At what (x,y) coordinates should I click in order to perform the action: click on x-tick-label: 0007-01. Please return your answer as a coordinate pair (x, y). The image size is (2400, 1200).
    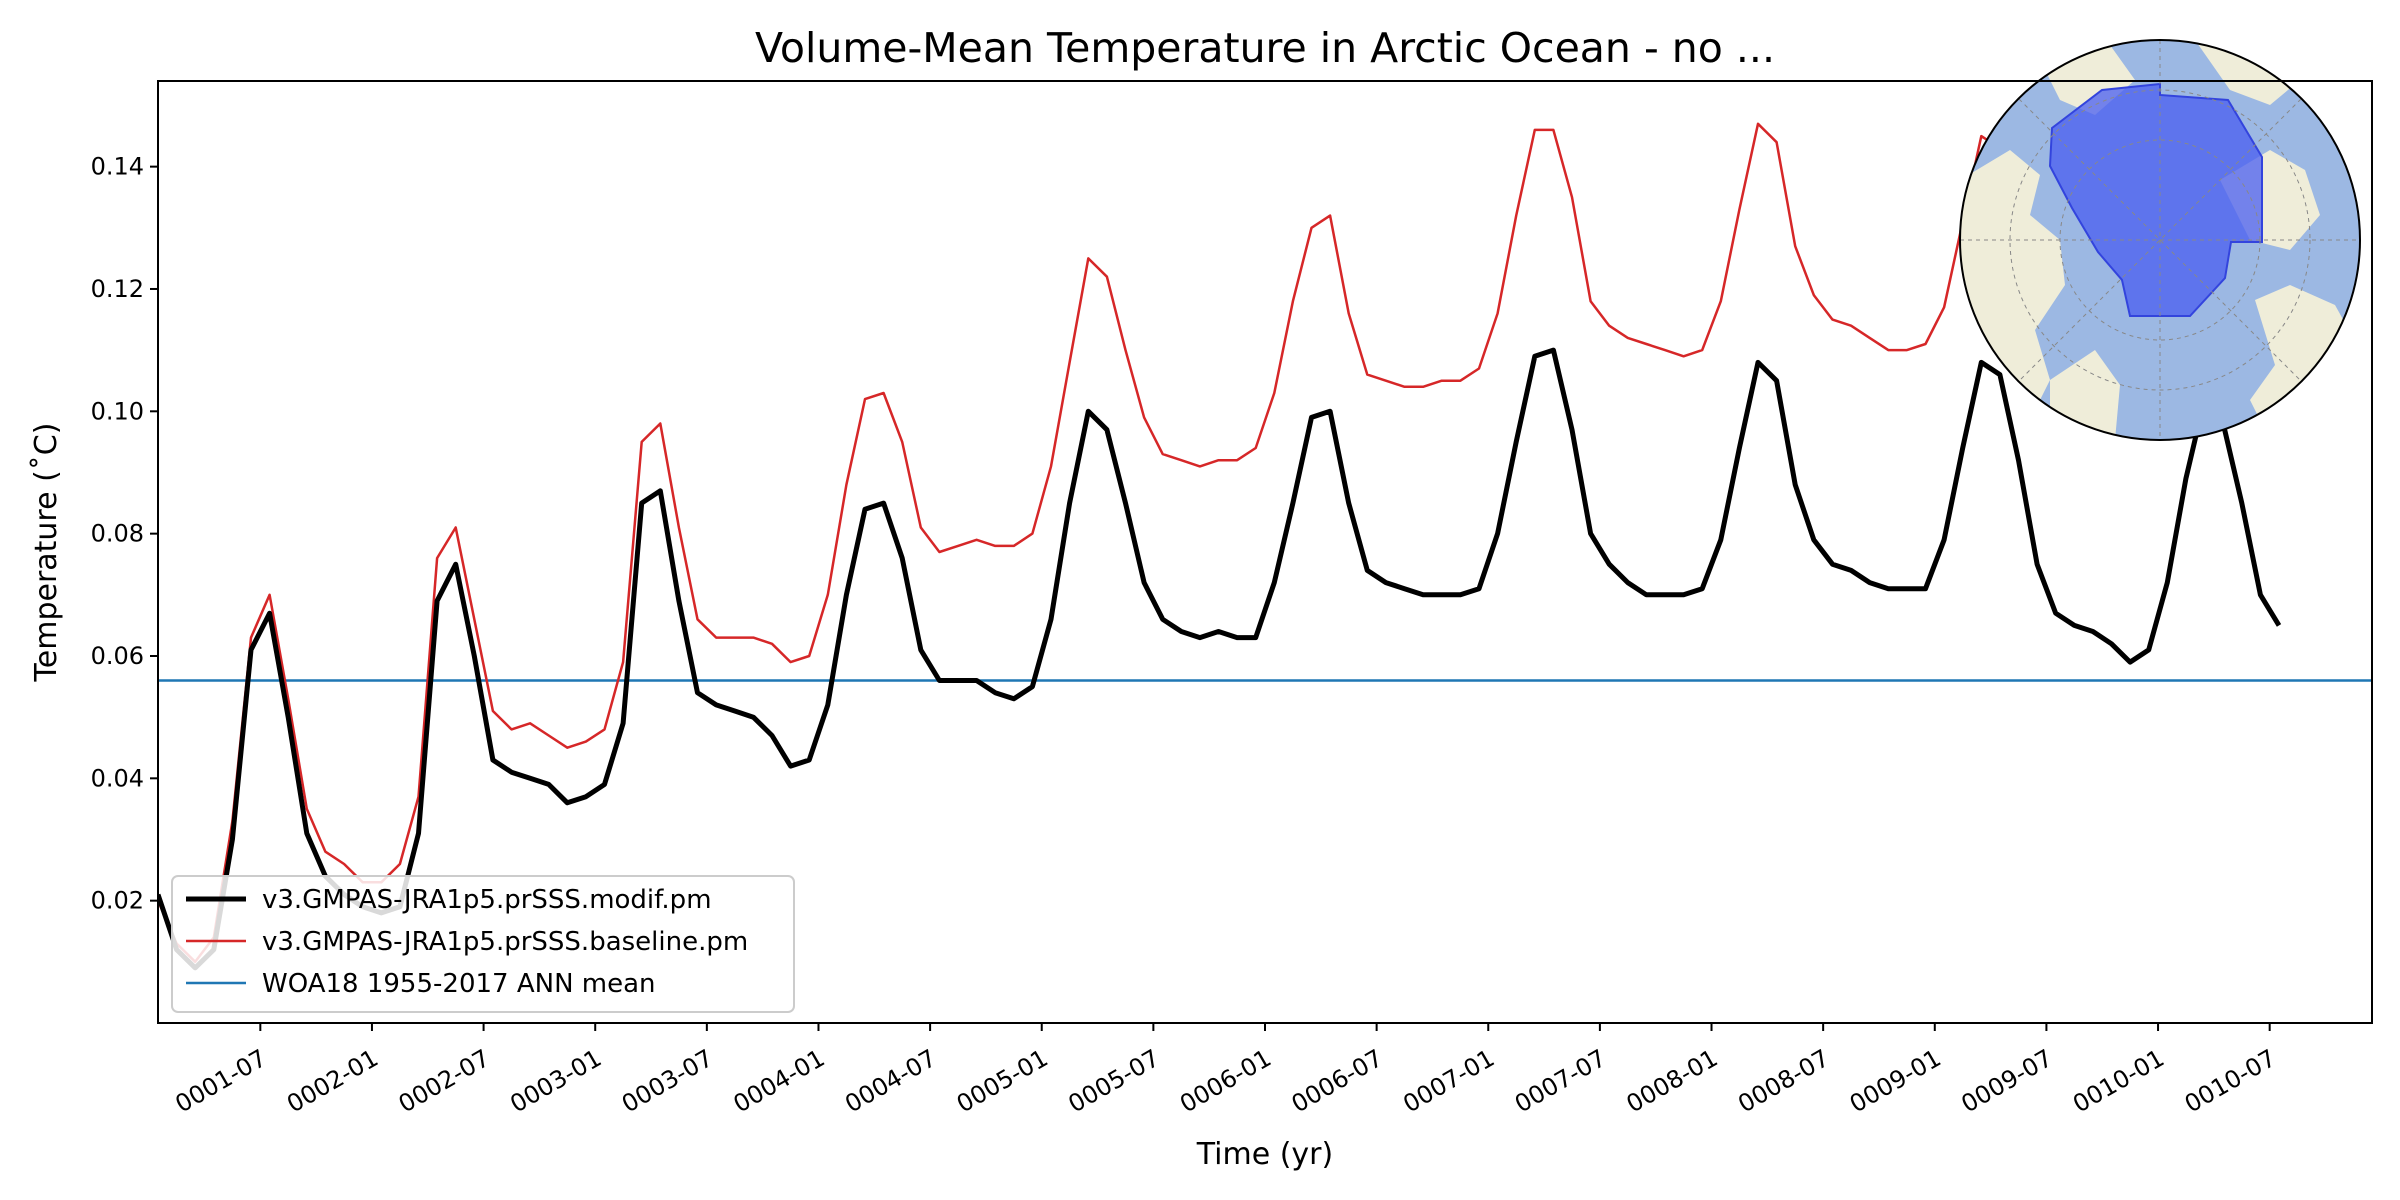
    Looking at the image, I should click on (1448, 1081).